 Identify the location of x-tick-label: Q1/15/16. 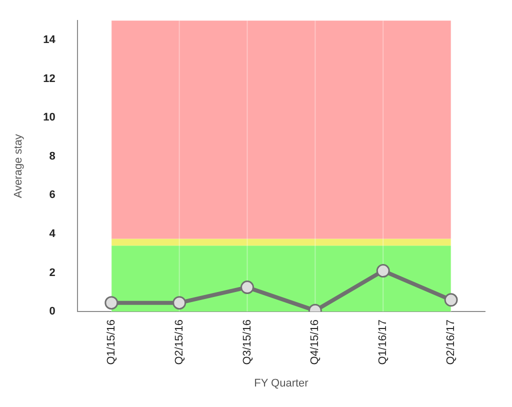
(111, 342).